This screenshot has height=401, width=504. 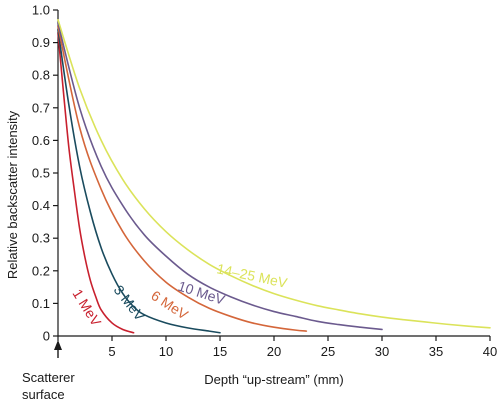 I want to click on y-tick-label: 0.4, so click(x=41, y=205).